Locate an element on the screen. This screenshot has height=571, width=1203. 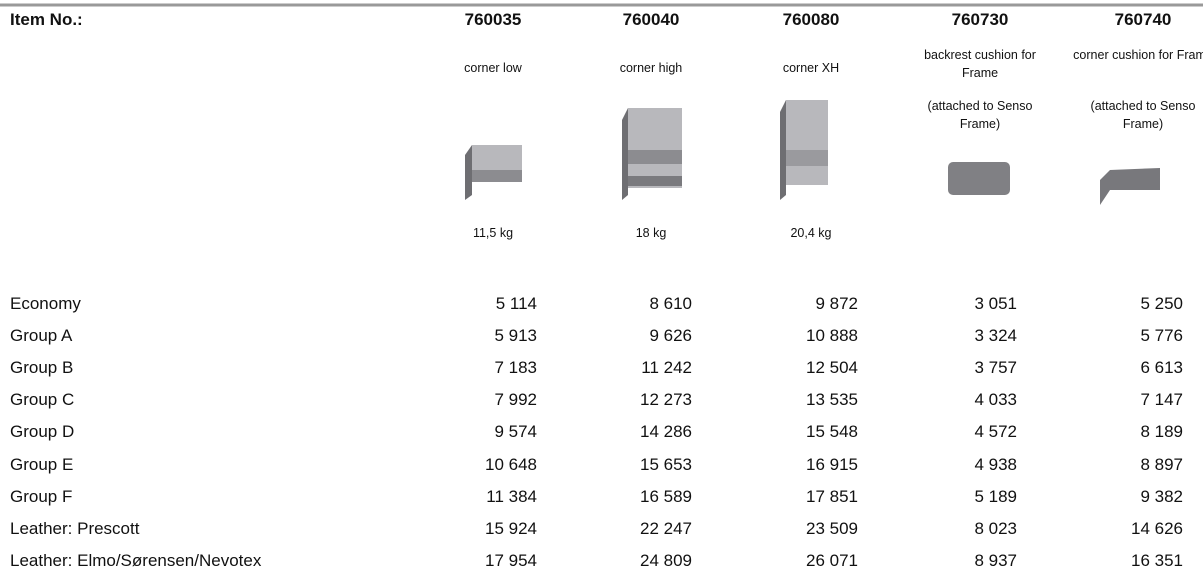
item-description: backrest cushion for Frame is located at coordinates (980, 64).